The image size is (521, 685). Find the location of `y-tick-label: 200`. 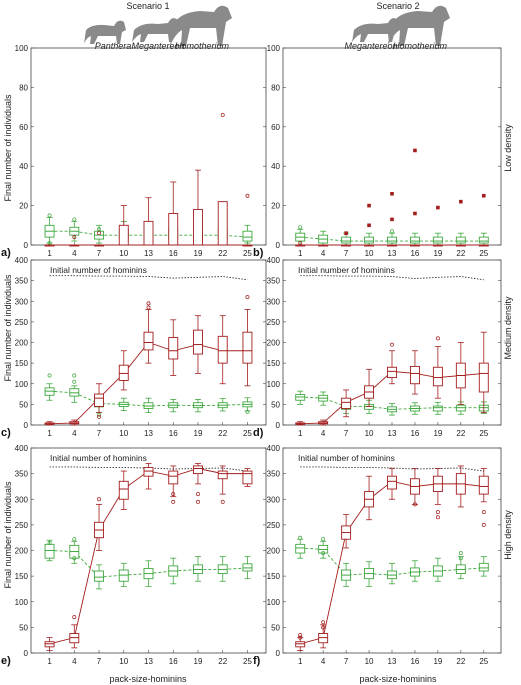

y-tick-label: 200 is located at coordinates (274, 551).